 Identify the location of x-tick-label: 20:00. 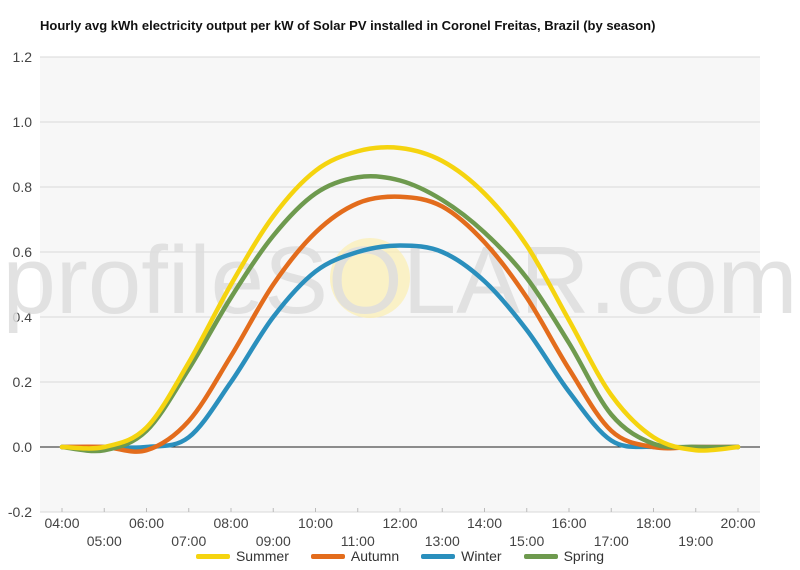
(737, 523).